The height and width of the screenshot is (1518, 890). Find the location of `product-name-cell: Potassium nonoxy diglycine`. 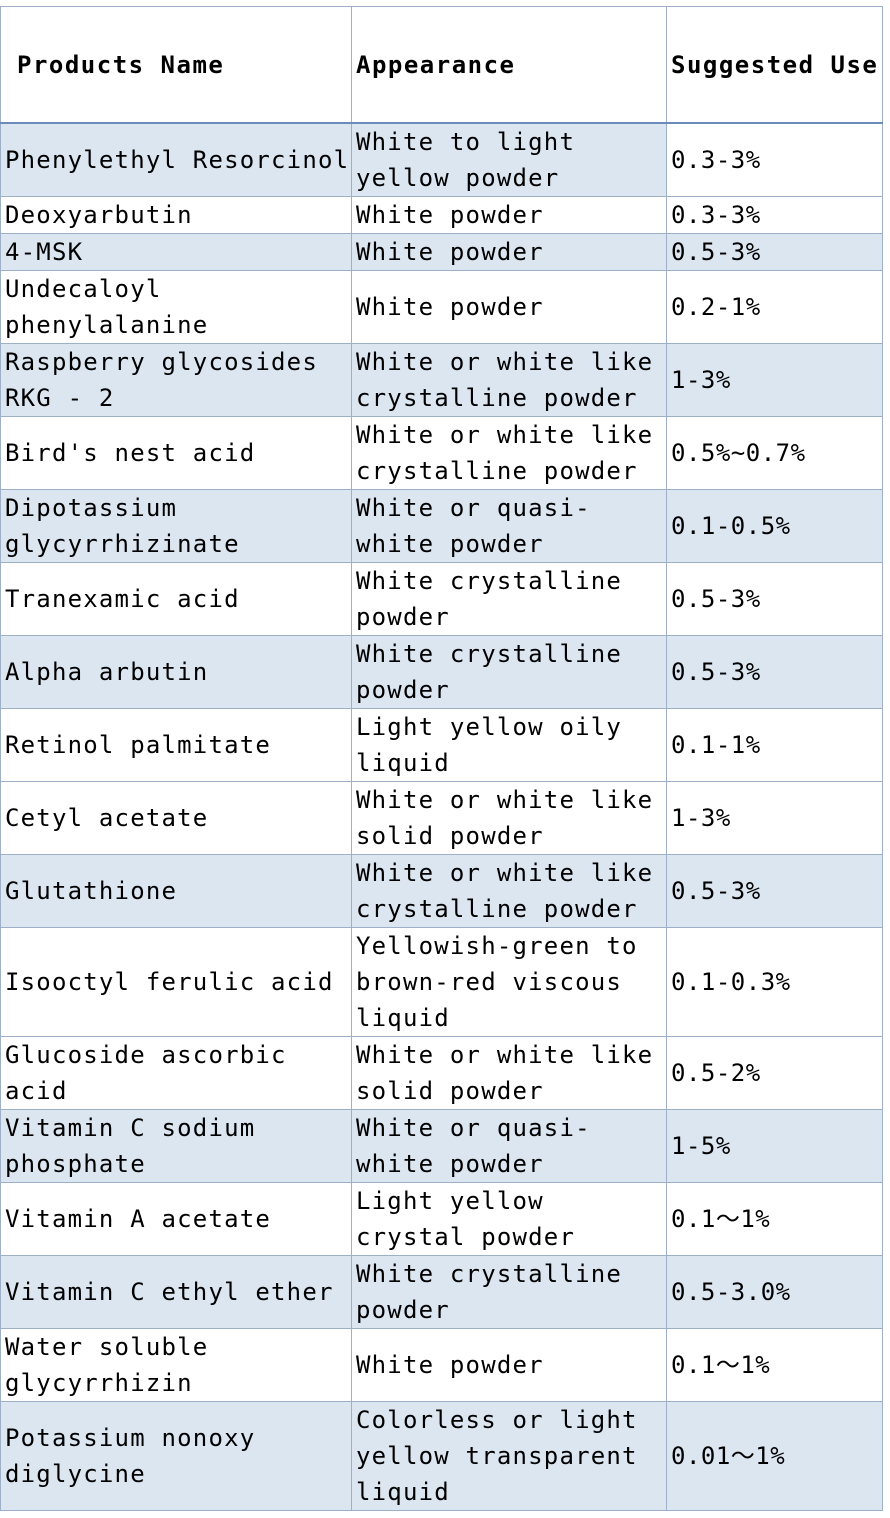

product-name-cell: Potassium nonoxy diglycine is located at coordinates (176, 1456).